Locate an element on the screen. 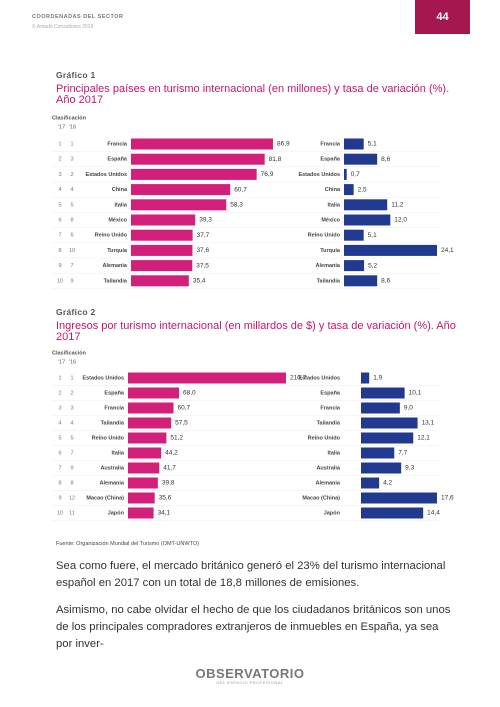  figure-label: Gráfico 1 is located at coordinates (76, 75).